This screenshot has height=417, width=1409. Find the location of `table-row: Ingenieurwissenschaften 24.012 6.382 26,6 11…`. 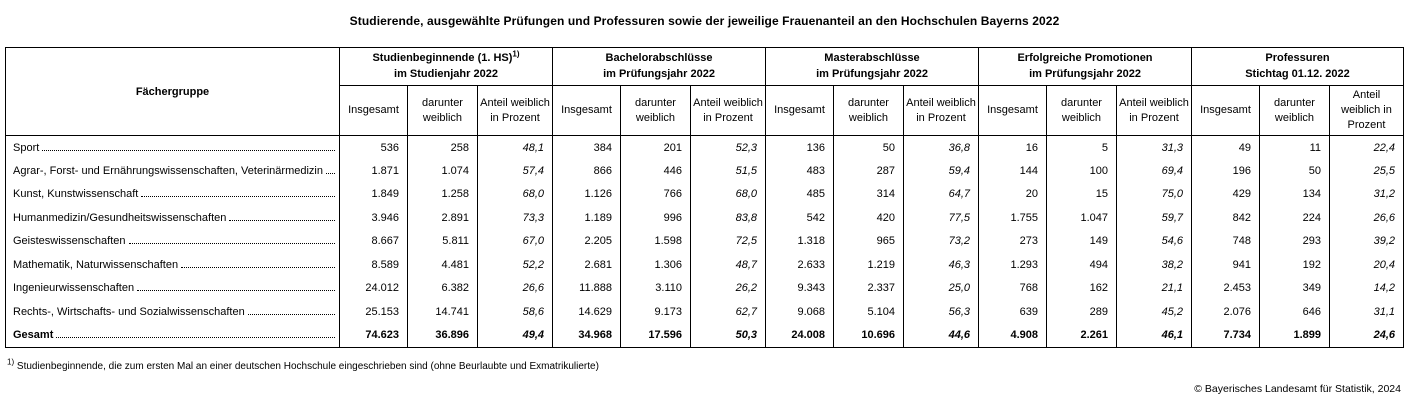

table-row: Ingenieurwissenschaften 24.012 6.382 26,6 11… is located at coordinates (704, 288).